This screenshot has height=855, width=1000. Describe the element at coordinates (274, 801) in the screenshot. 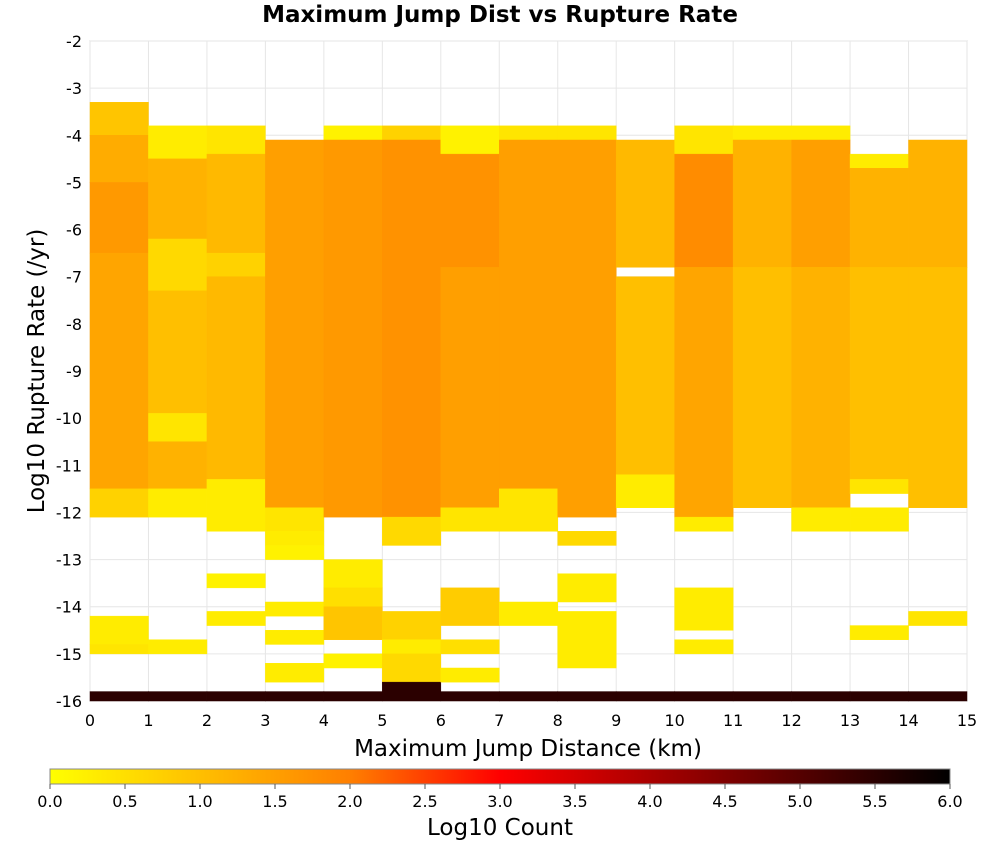

I see `colorbar-tick-label: 1.5` at that location.